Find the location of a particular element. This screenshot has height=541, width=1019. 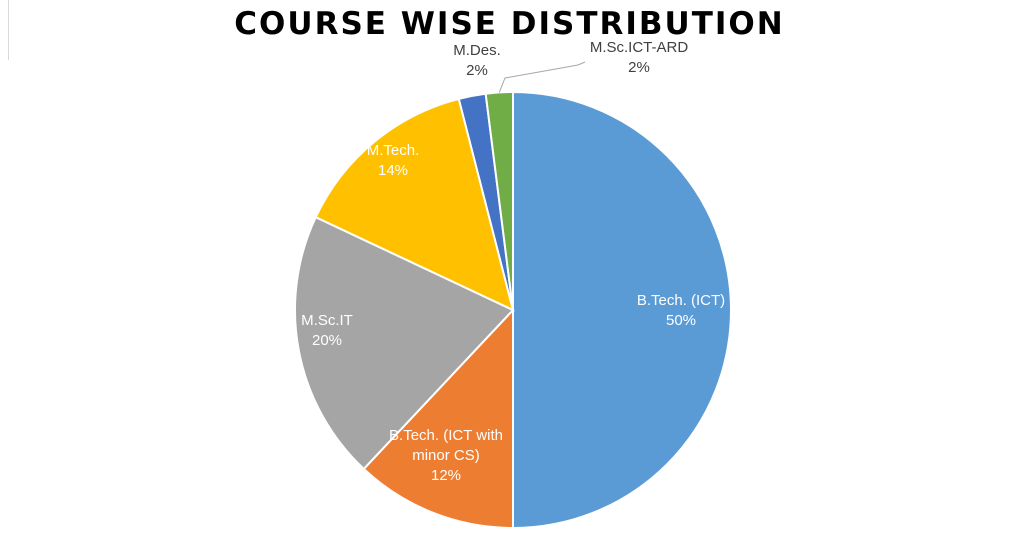

slice-name-label: M.Sc.IT is located at coordinates (327, 320).